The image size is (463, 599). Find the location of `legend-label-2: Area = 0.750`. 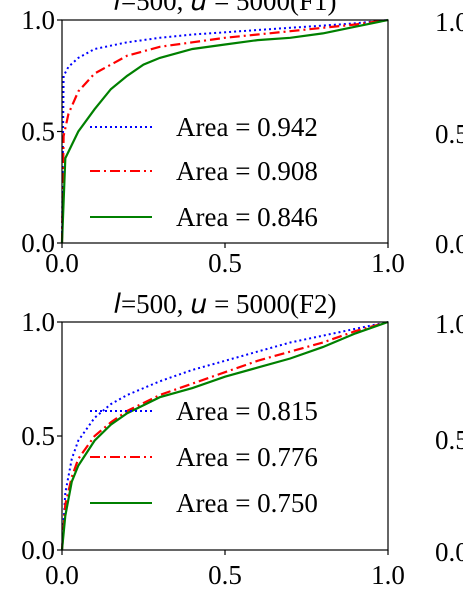

legend-label-2: Area = 0.750 is located at coordinates (247, 503).